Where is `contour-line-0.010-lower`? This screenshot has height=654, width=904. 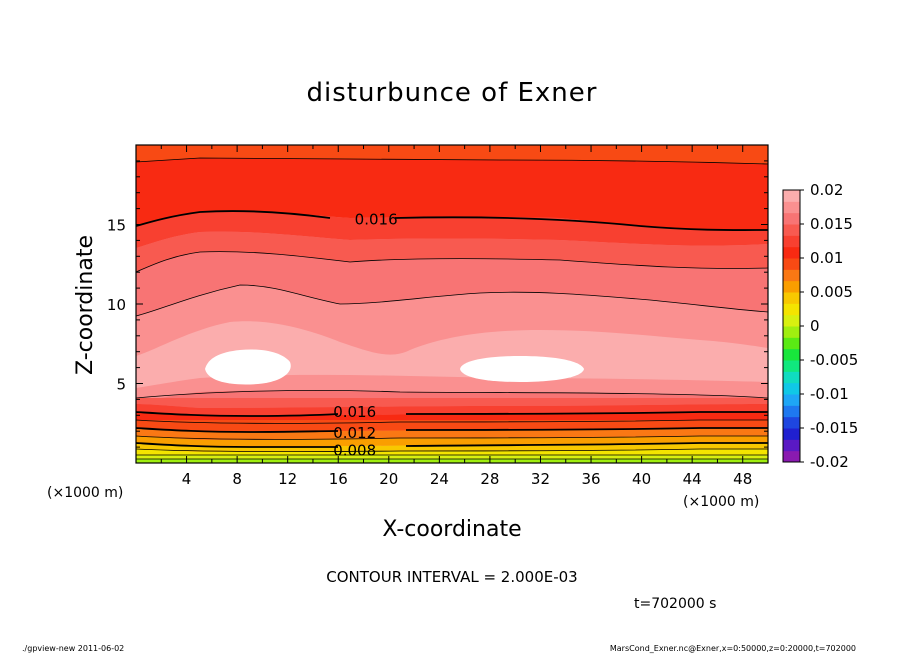
contour-line-0.010-lower is located at coordinates (452, 437).